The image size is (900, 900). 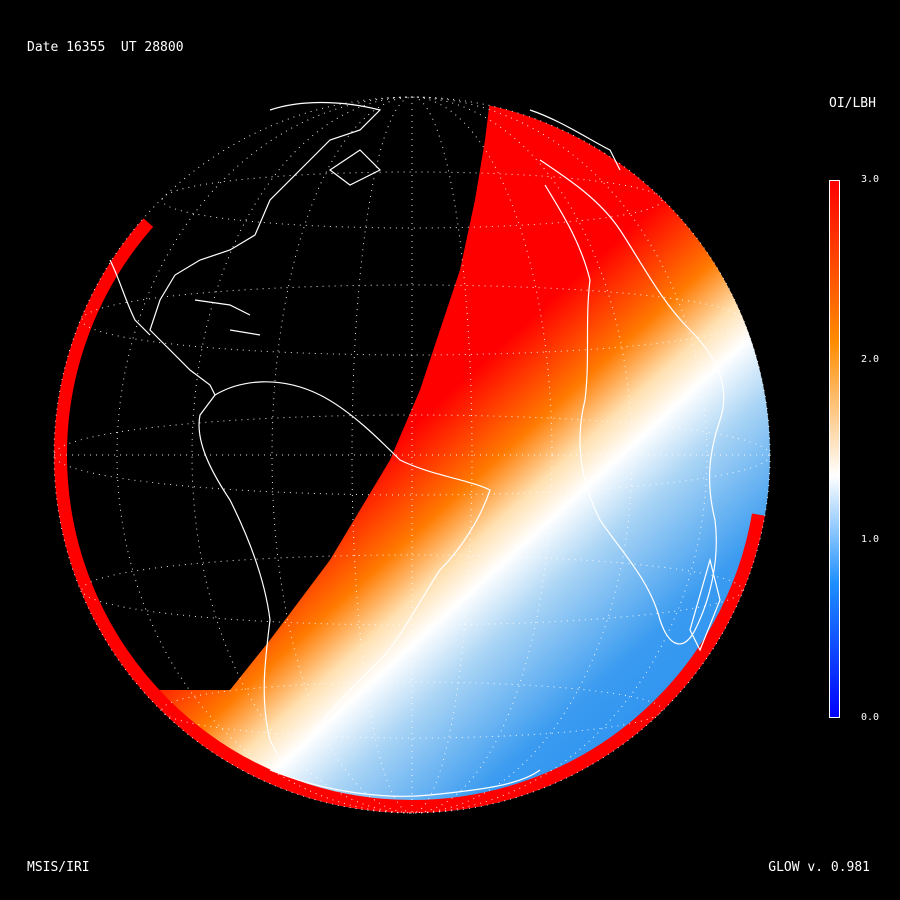 What do you see at coordinates (834, 449) in the screenshot?
I see `colorbar` at bounding box center [834, 449].